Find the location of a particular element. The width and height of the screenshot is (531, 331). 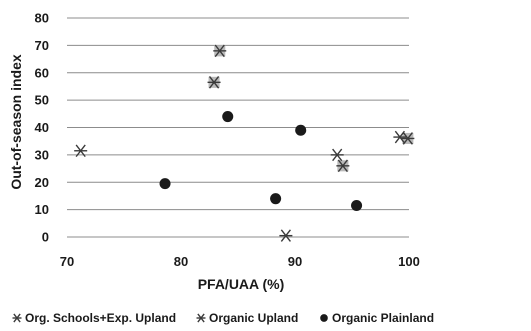

y-tick-label: 40 is located at coordinates (42, 127).